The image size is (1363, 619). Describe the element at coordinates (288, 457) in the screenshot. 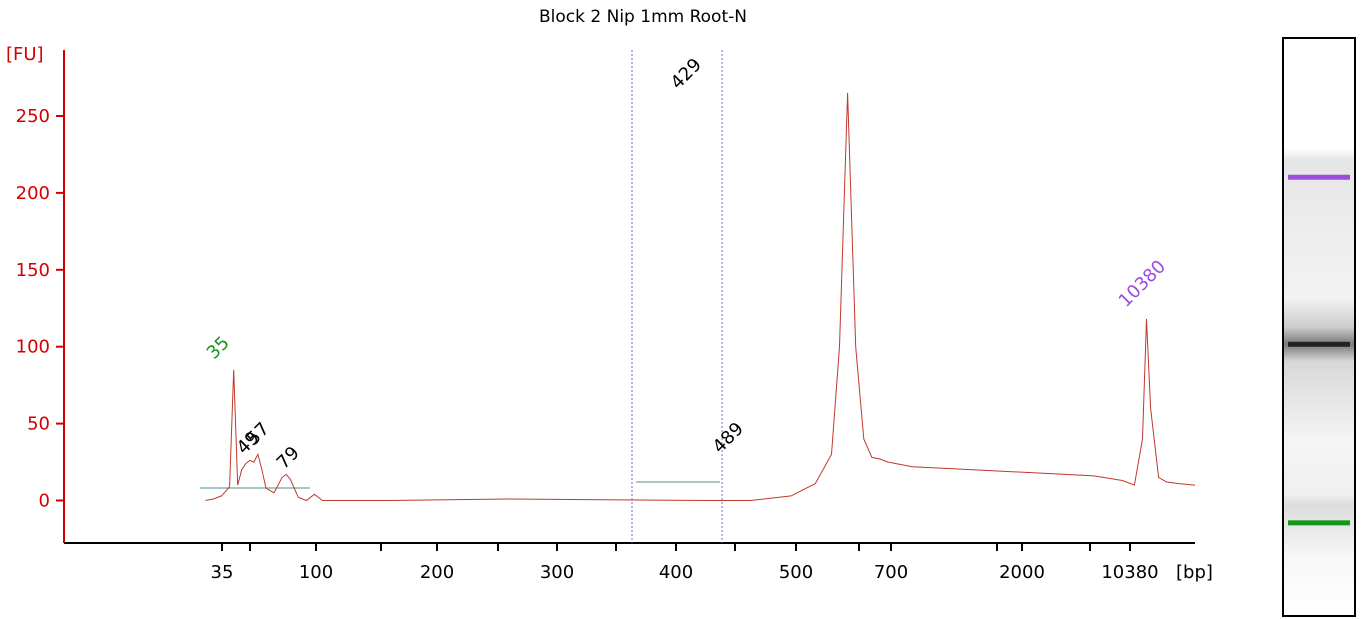

I see `peak-label: 79` at that location.